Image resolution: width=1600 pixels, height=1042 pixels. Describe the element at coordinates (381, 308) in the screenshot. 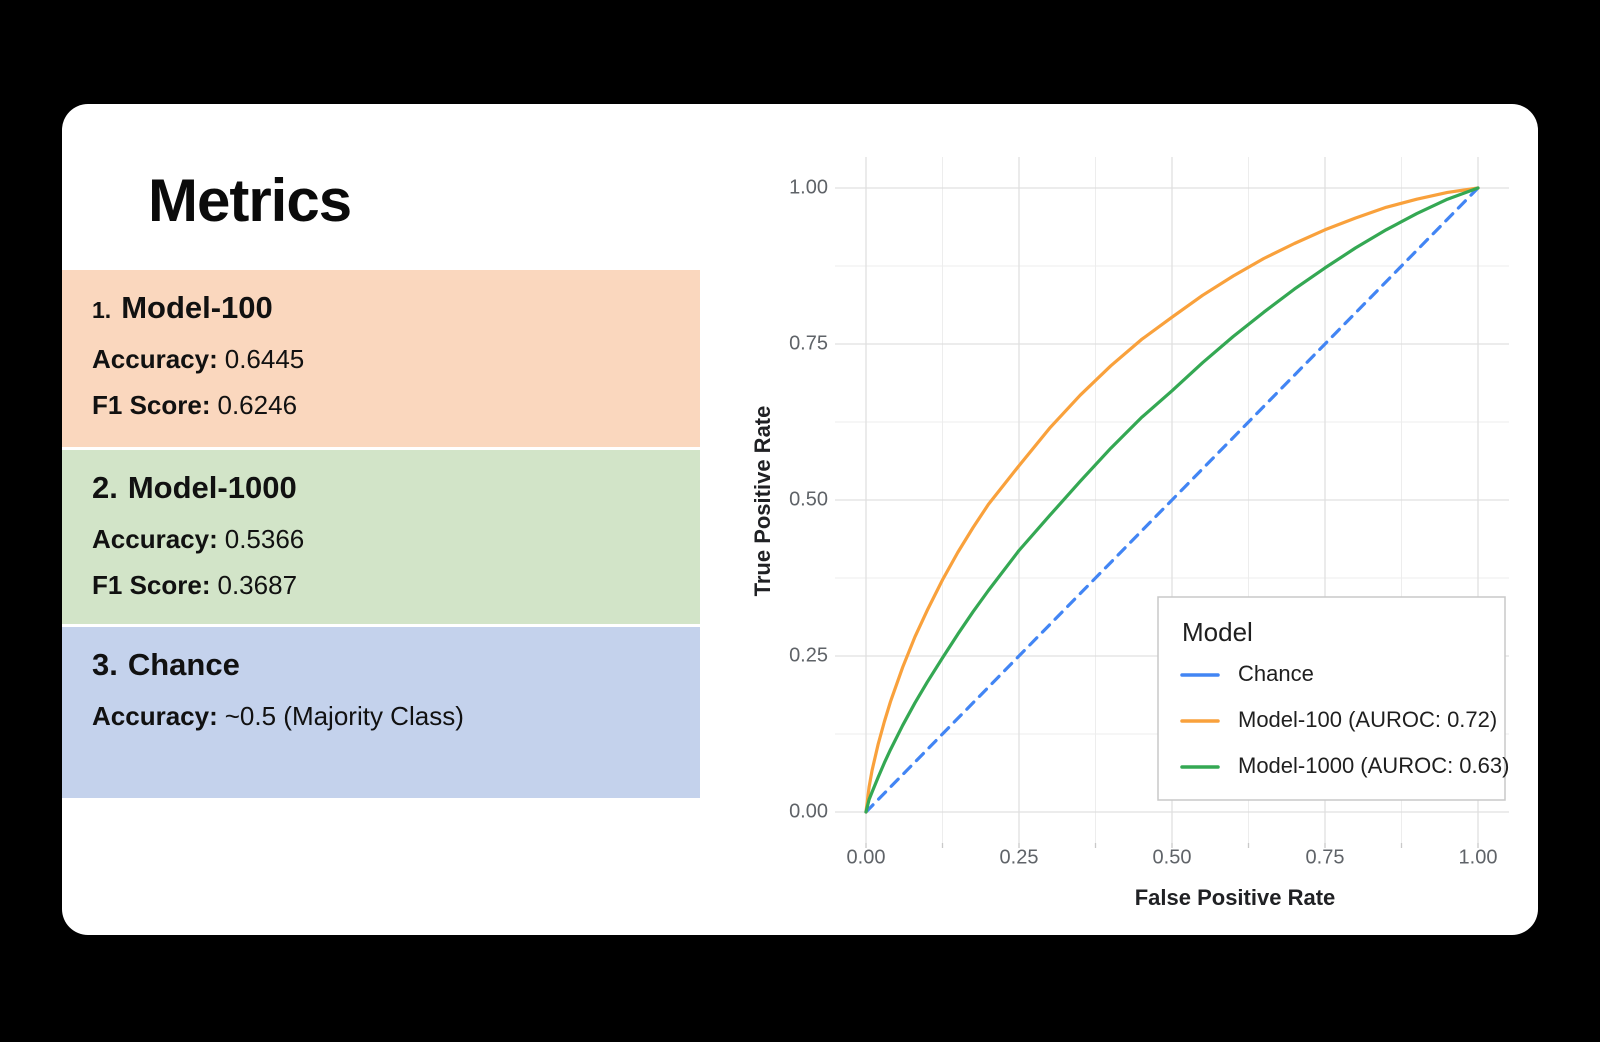

I see `metric-heading: 1. Model-100` at that location.